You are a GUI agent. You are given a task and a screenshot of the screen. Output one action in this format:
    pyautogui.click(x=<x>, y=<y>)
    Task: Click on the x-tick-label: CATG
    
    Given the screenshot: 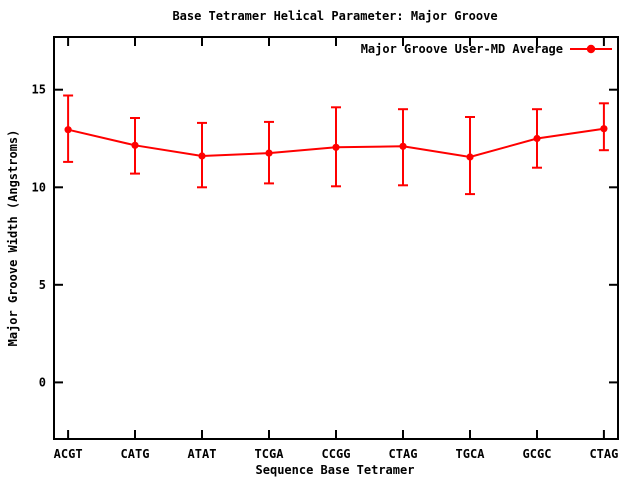 What is the action you would take?
    pyautogui.click(x=135, y=454)
    